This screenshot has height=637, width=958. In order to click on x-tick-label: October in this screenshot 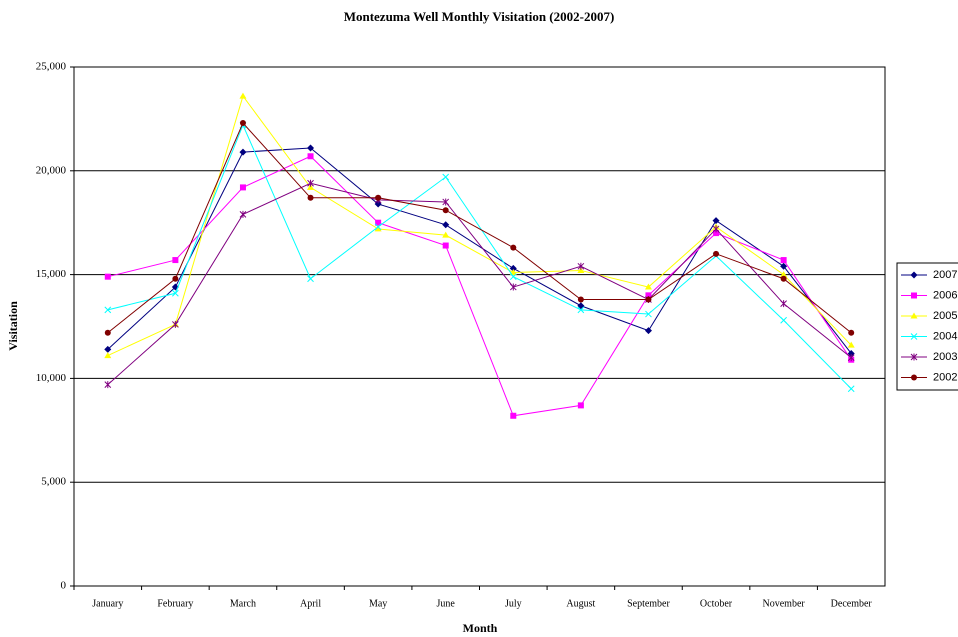, I will do `click(716, 603)`.